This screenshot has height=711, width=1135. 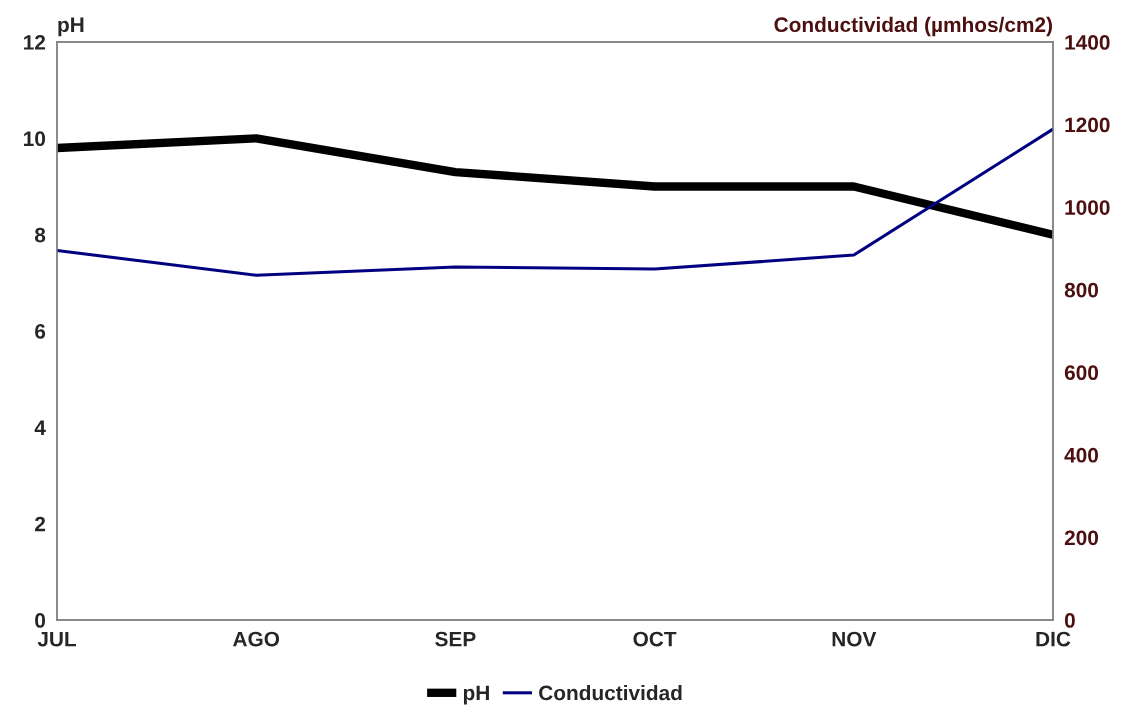 I want to click on legend-label: Conductividad, so click(x=610, y=692).